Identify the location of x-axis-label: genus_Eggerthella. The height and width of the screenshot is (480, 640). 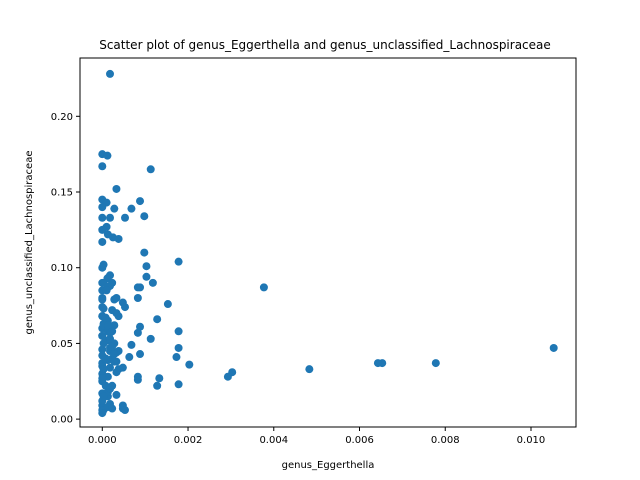
(328, 465).